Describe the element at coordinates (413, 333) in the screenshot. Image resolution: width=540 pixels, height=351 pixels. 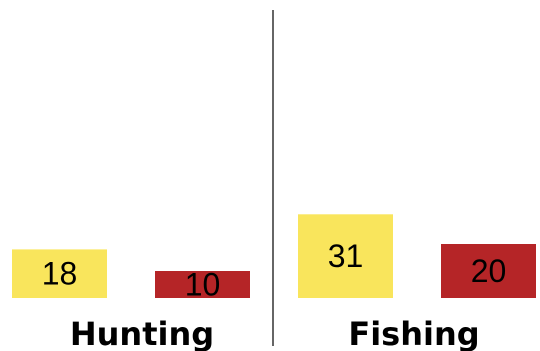
I see `category-label-fishing: Fishing` at that location.